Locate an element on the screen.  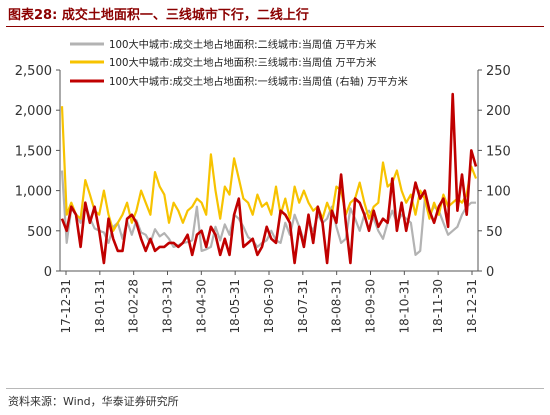
x-tick-label: 17-12-31 is located at coordinates (66, 306).